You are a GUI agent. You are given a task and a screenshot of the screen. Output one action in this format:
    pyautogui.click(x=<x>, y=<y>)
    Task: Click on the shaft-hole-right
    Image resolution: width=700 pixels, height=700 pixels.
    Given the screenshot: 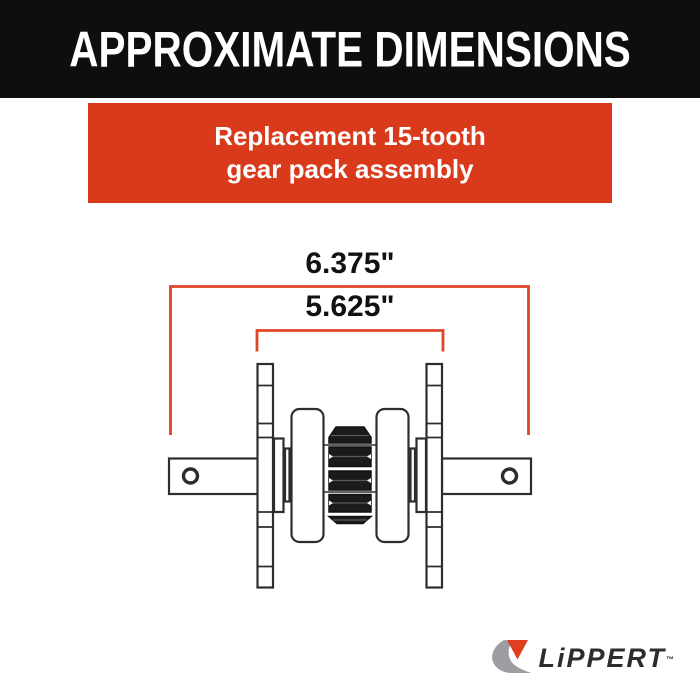 What is the action you would take?
    pyautogui.click(x=509, y=476)
    